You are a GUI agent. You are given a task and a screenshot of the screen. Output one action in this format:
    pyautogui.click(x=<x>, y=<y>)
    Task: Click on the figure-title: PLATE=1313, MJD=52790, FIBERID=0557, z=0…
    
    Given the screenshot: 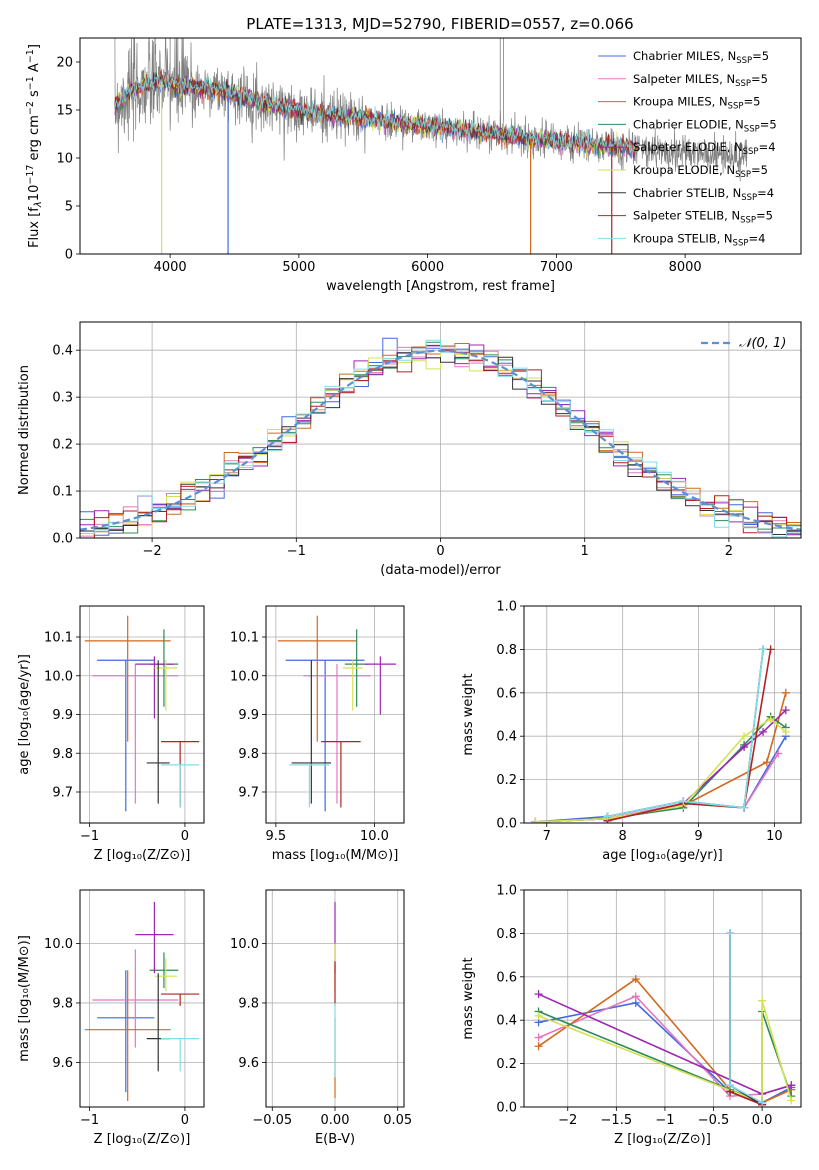 What is the action you would take?
    pyautogui.click(x=439, y=24)
    